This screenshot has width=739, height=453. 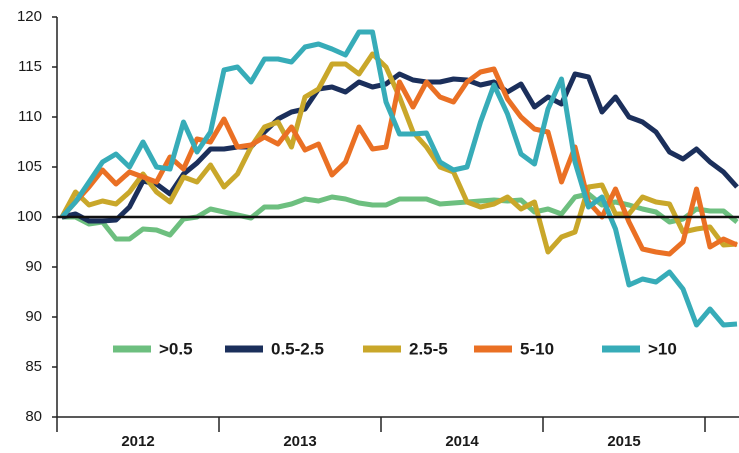 I want to click on x-tick-label: 2012, so click(x=137, y=441).